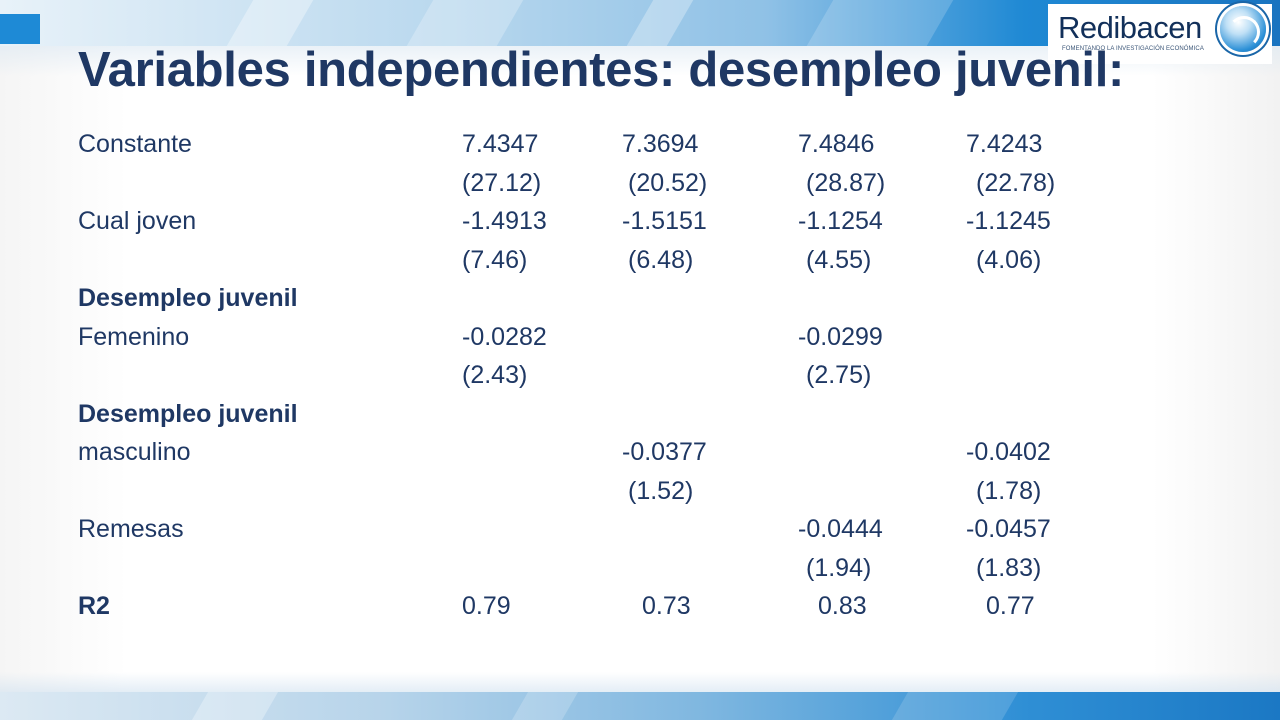 The height and width of the screenshot is (720, 1280). I want to click on table-row: Femenino -0.0282 -0.0299, so click(628, 336).